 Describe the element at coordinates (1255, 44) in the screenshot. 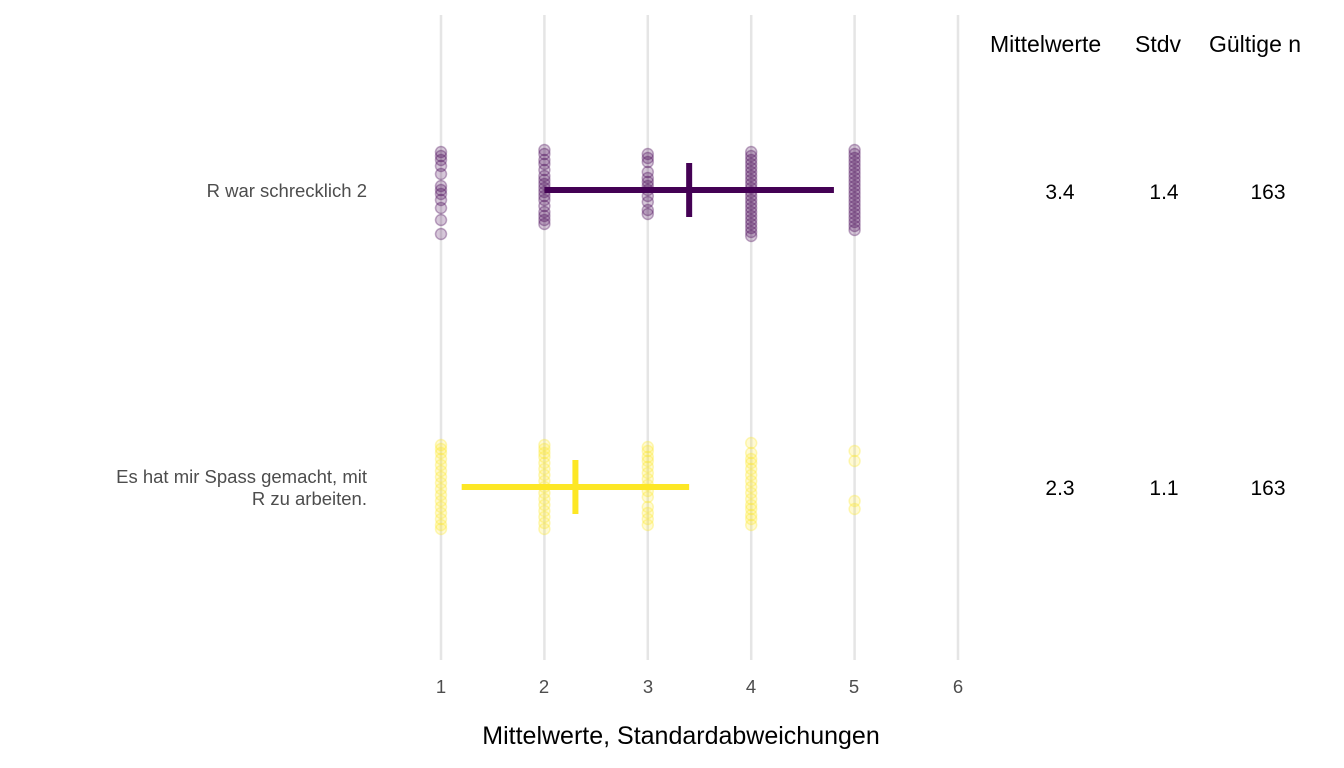

I see `table-header-n: Gültige n` at that location.